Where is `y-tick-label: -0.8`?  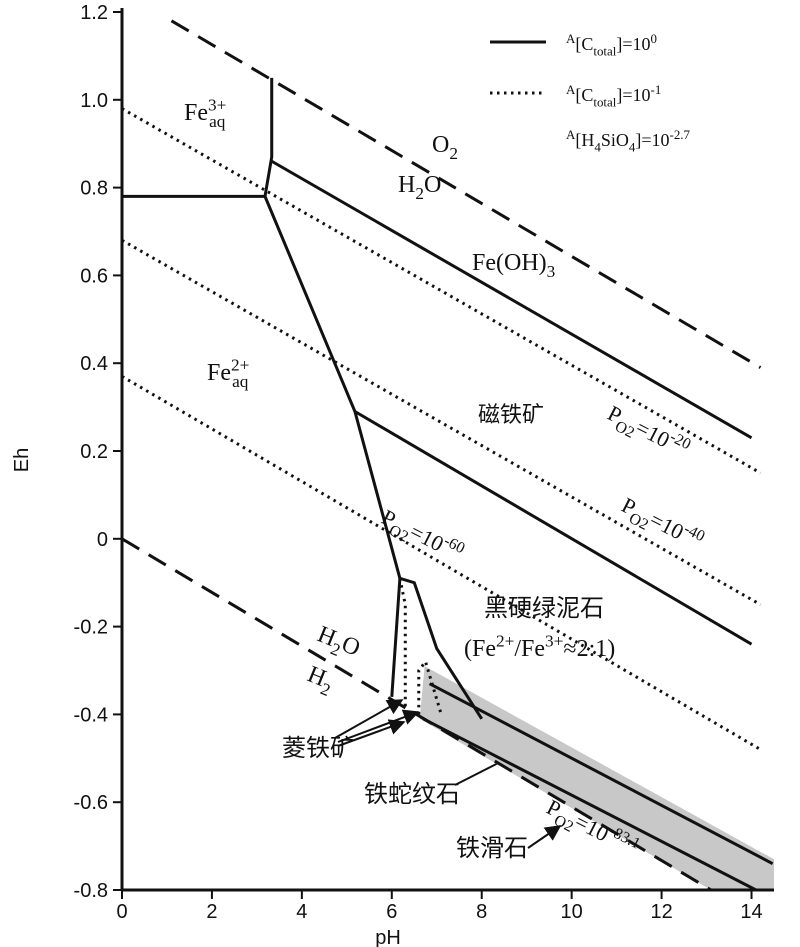 y-tick-label: -0.8 is located at coordinates (91, 891).